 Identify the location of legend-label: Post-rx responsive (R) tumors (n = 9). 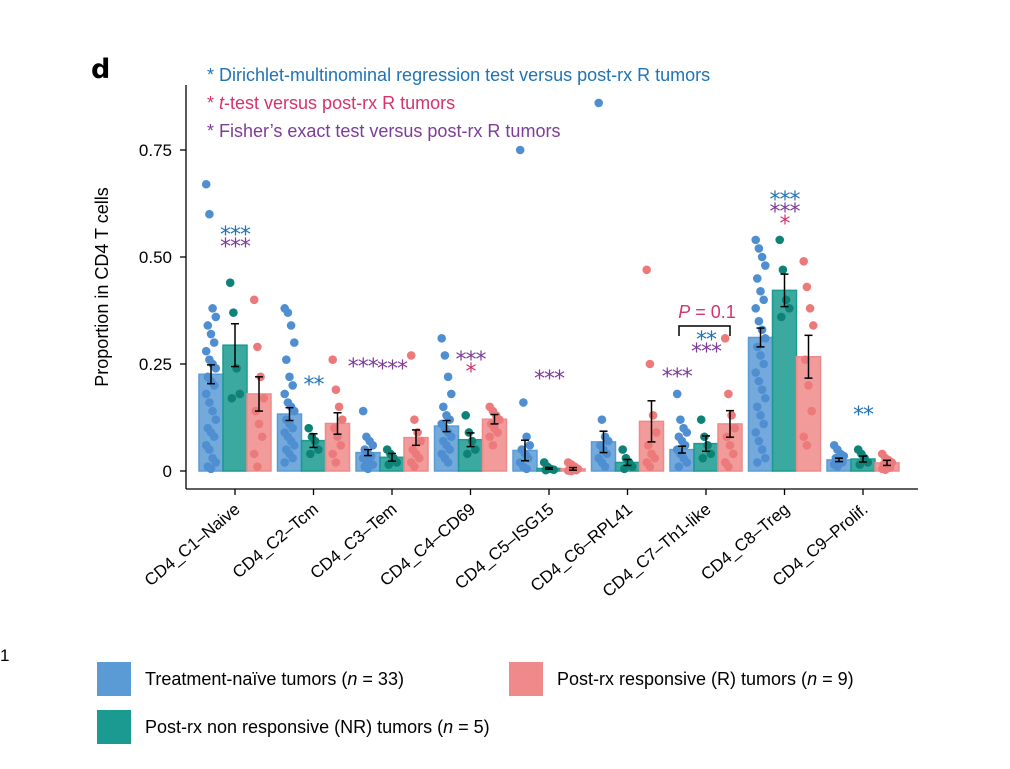
(705, 678).